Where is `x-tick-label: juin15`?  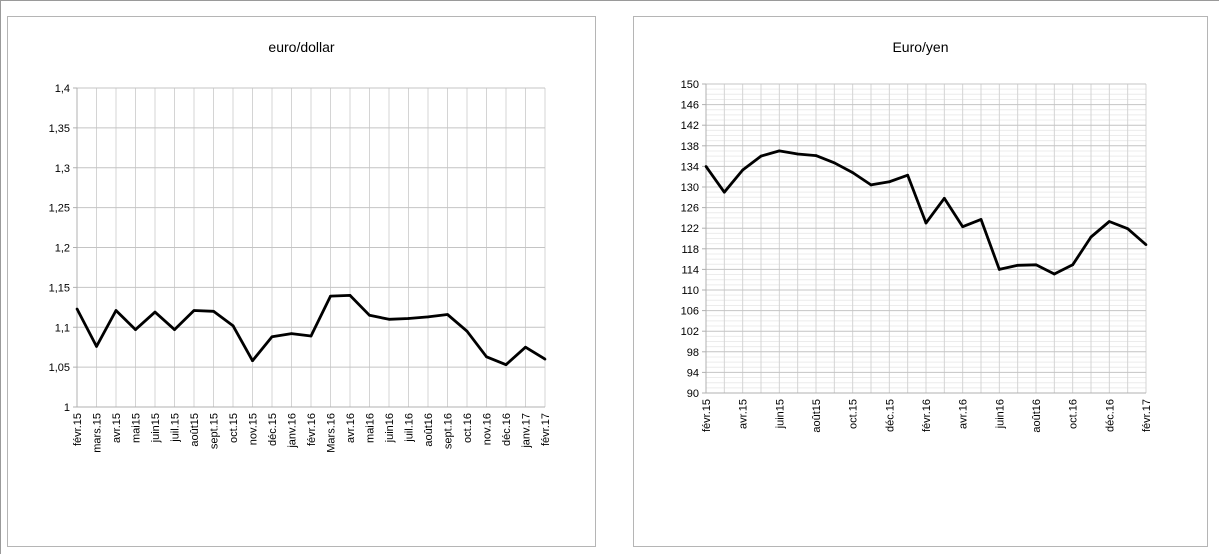 x-tick-label: juin15 is located at coordinates (156, 428).